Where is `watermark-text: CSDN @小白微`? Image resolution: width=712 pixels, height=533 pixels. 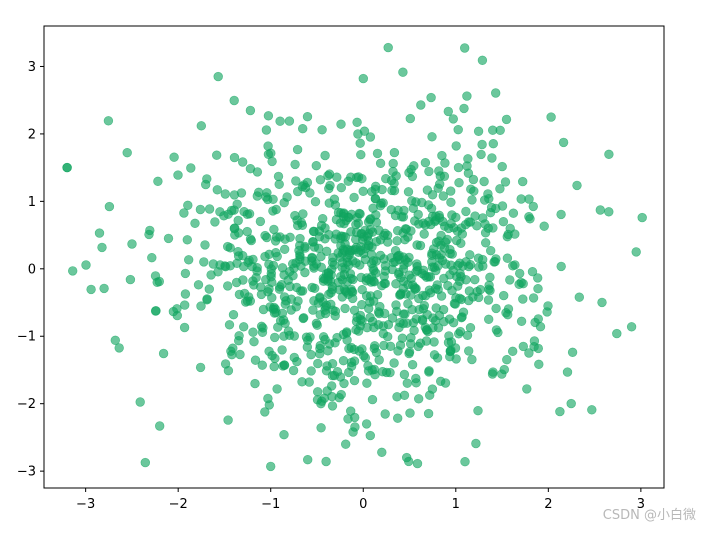 watermark-text: CSDN @小白微 is located at coordinates (649, 515).